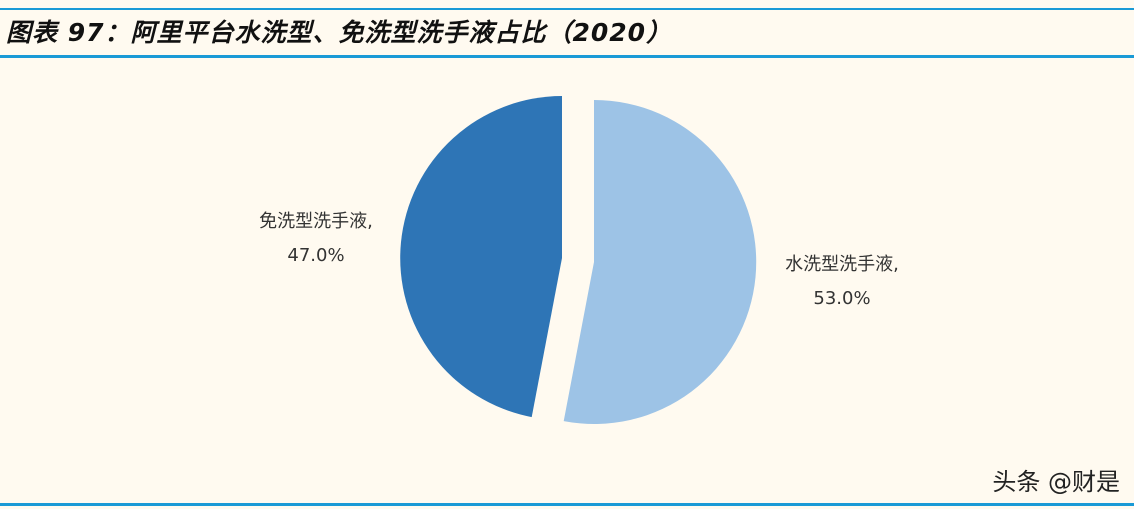  Describe the element at coordinates (316, 255) in the screenshot. I see `label-no-wash-value: 47.0%` at that location.